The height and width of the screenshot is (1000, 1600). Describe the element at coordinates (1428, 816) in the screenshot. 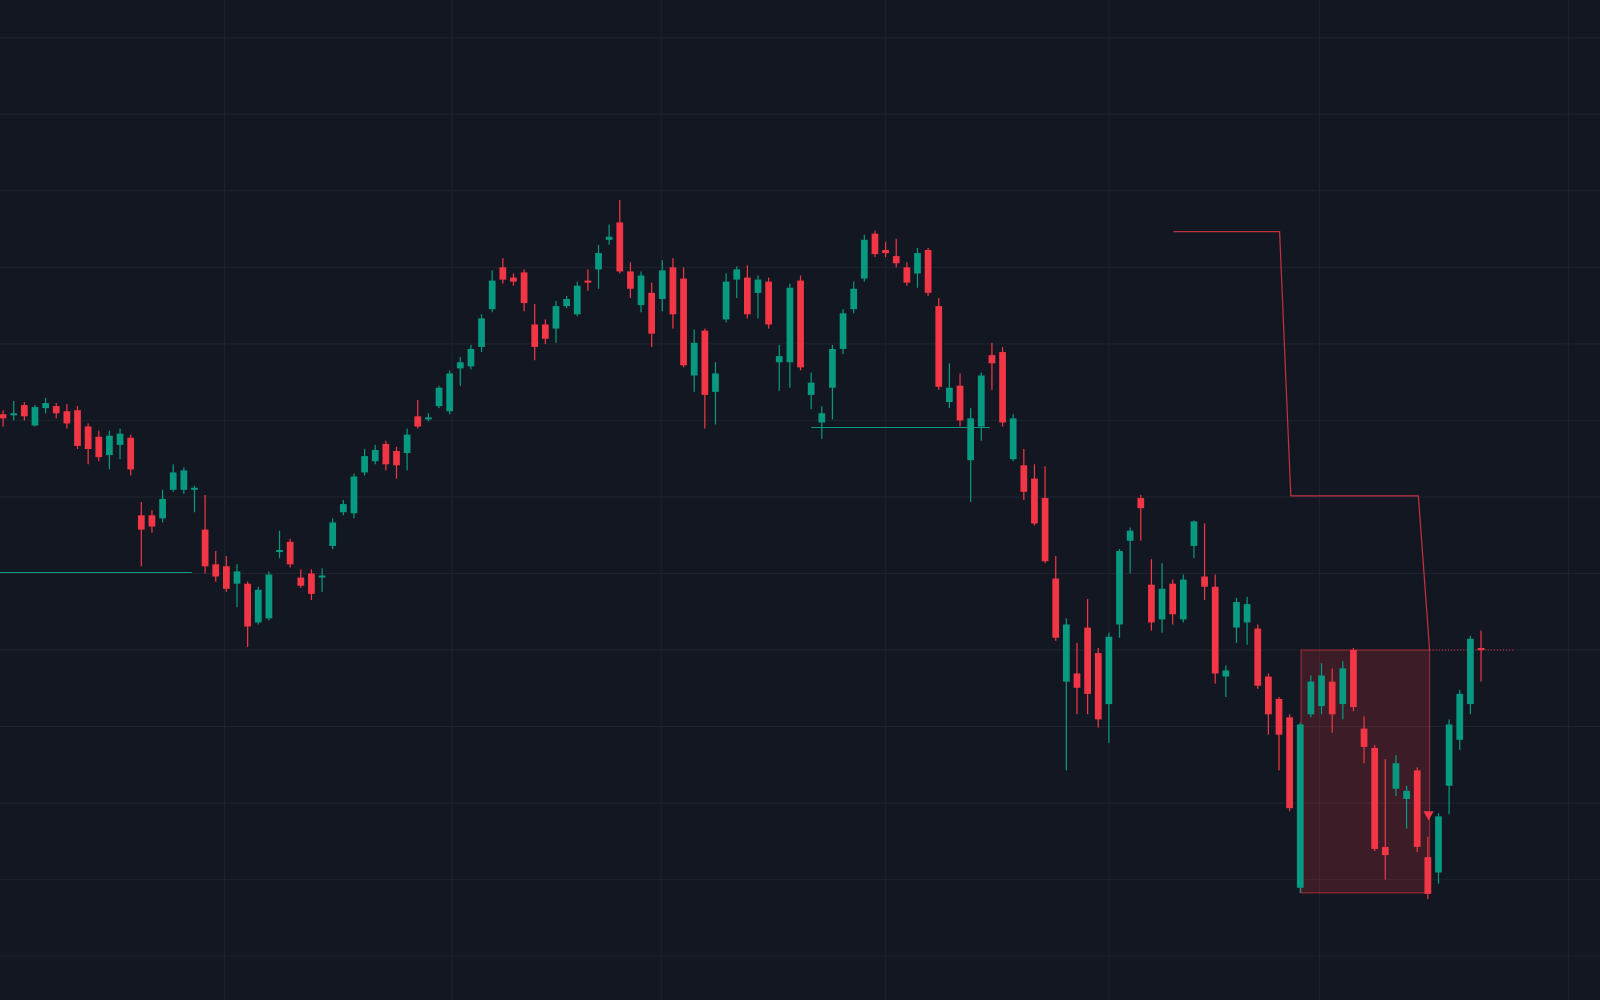

I see `signal-marker` at that location.